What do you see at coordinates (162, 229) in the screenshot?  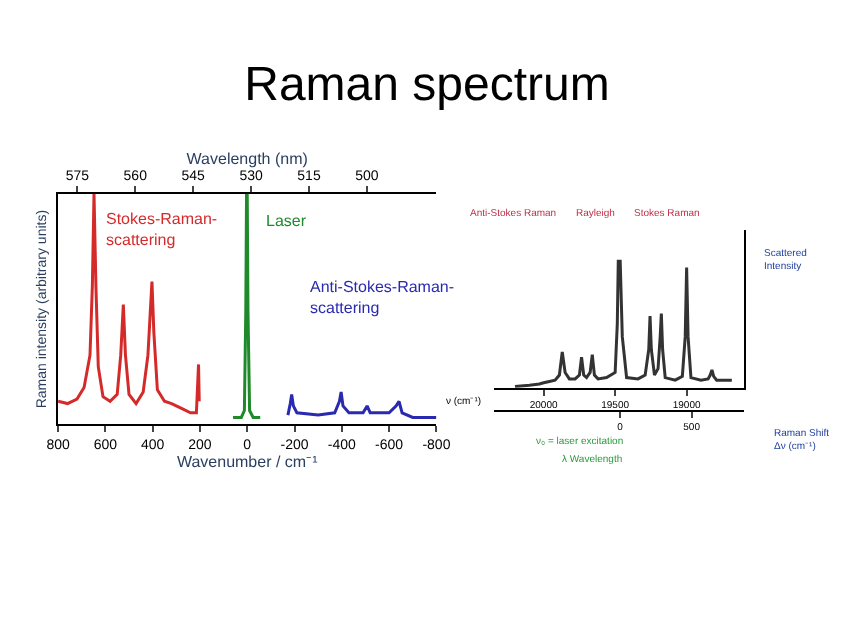 I see `series-label: Stokes-Raman-scattering` at bounding box center [162, 229].